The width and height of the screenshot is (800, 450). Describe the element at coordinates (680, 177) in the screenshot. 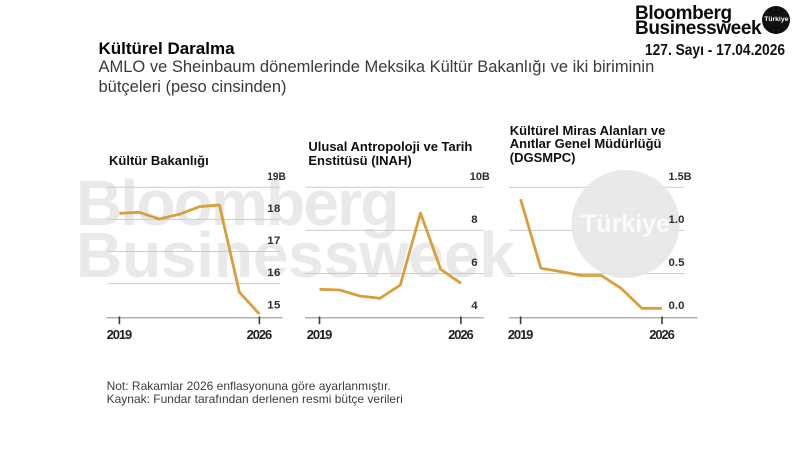

I see `svg-text: 1.5B` at that location.